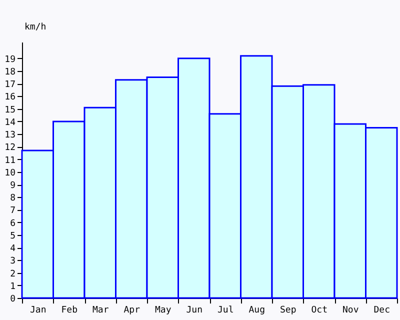 This screenshot has width=400, height=320. What do you see at coordinates (13, 186) in the screenshot?
I see `y-tick-label: 9` at bounding box center [13, 186].